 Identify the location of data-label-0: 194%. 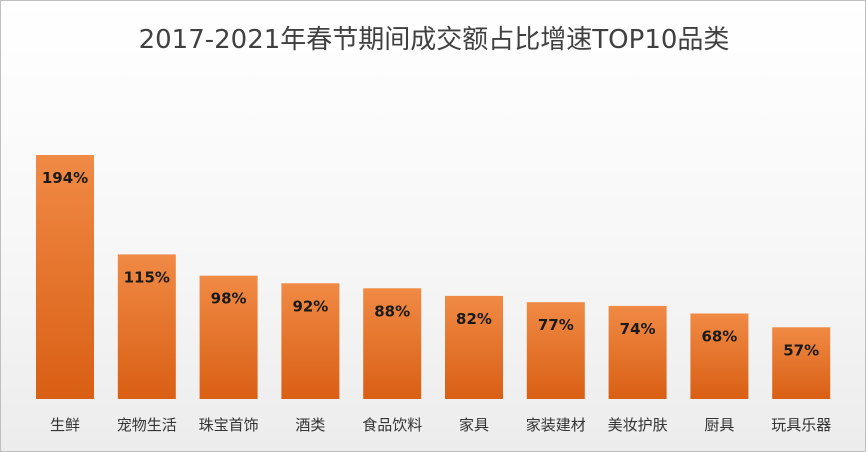
(65, 178).